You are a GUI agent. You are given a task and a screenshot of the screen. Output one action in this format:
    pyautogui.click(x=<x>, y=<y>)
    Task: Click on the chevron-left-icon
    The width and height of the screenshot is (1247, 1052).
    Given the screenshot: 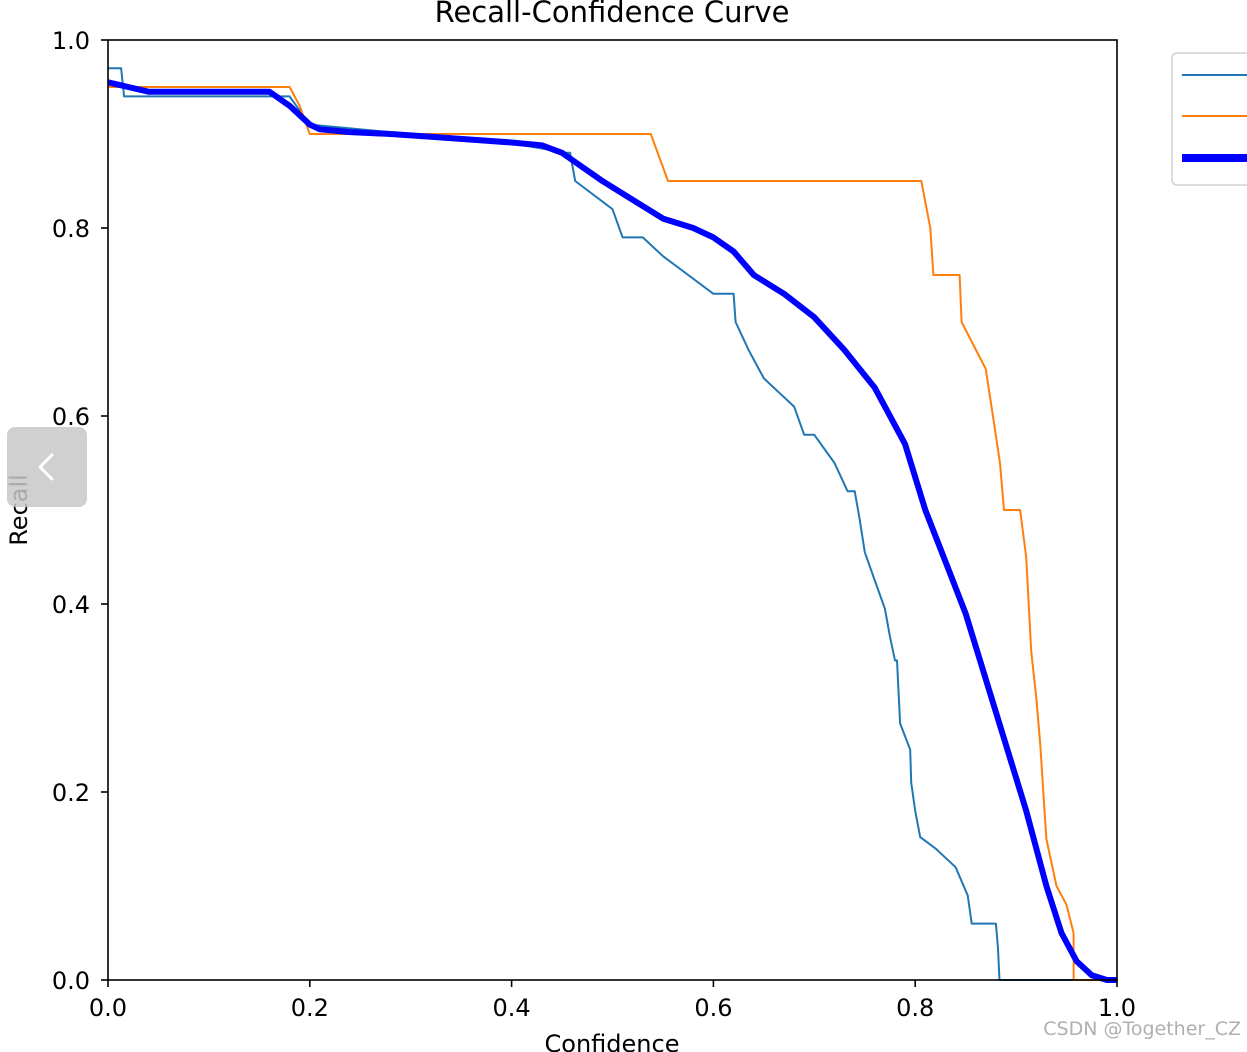 What is the action you would take?
    pyautogui.click(x=46, y=467)
    